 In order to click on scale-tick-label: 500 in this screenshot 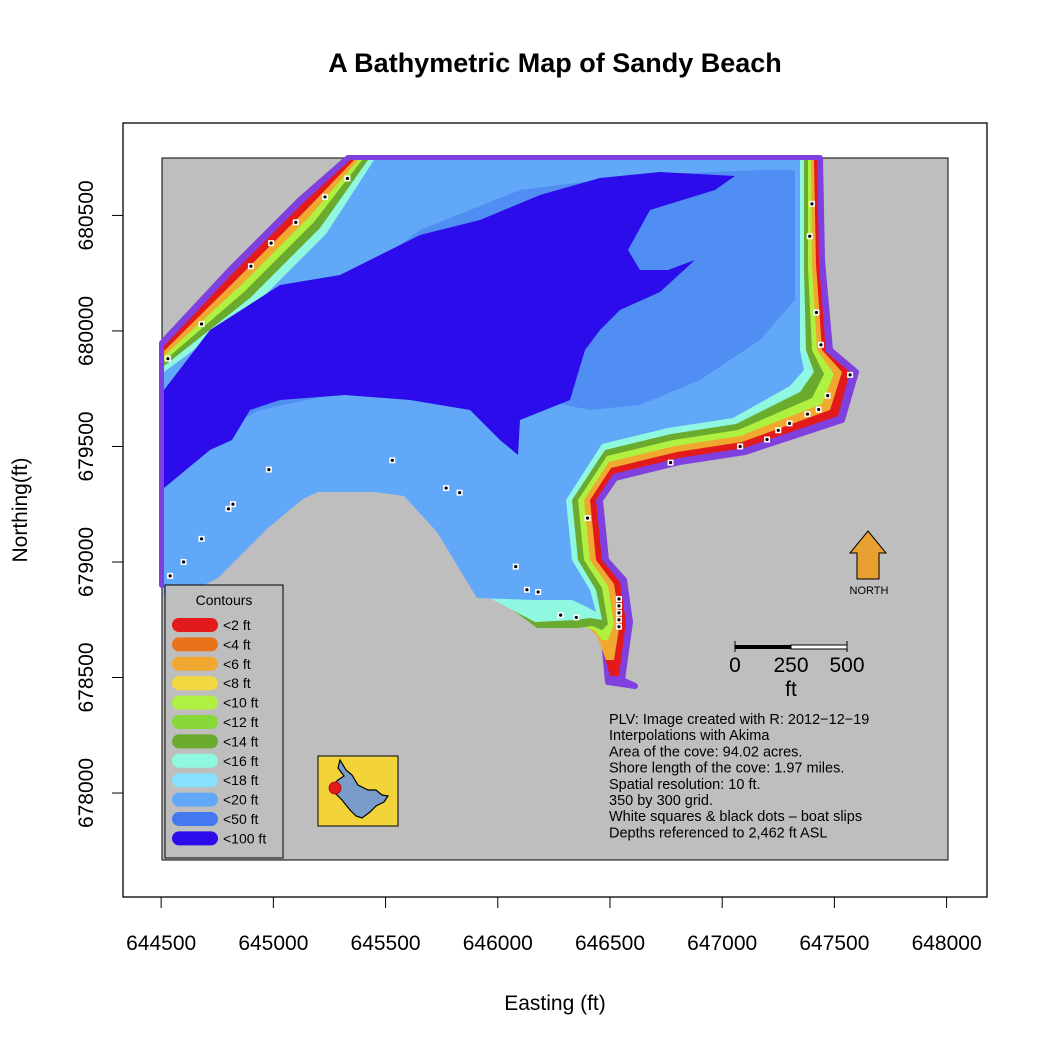, I will do `click(846, 665)`.